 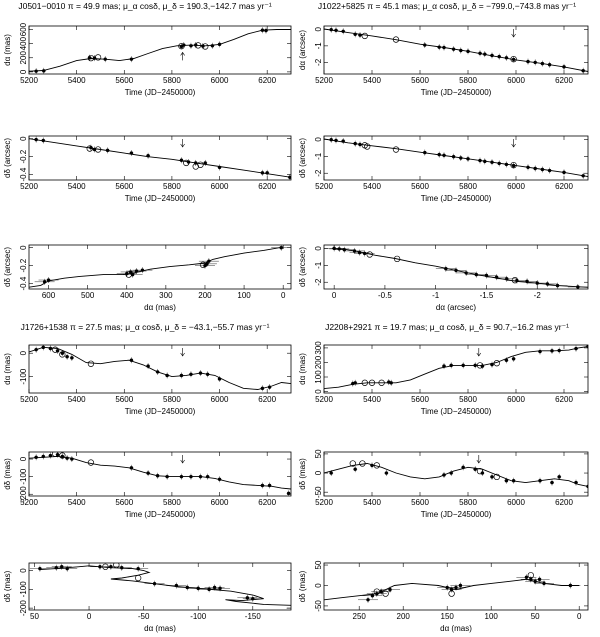 What do you see at coordinates (443, 278) in the screenshot?
I see `panel-b3: 0 -0.5 -1 -1.5 -2 0 -1 -2 dα (arcsec) dδ (arcsec)` at bounding box center [443, 278].